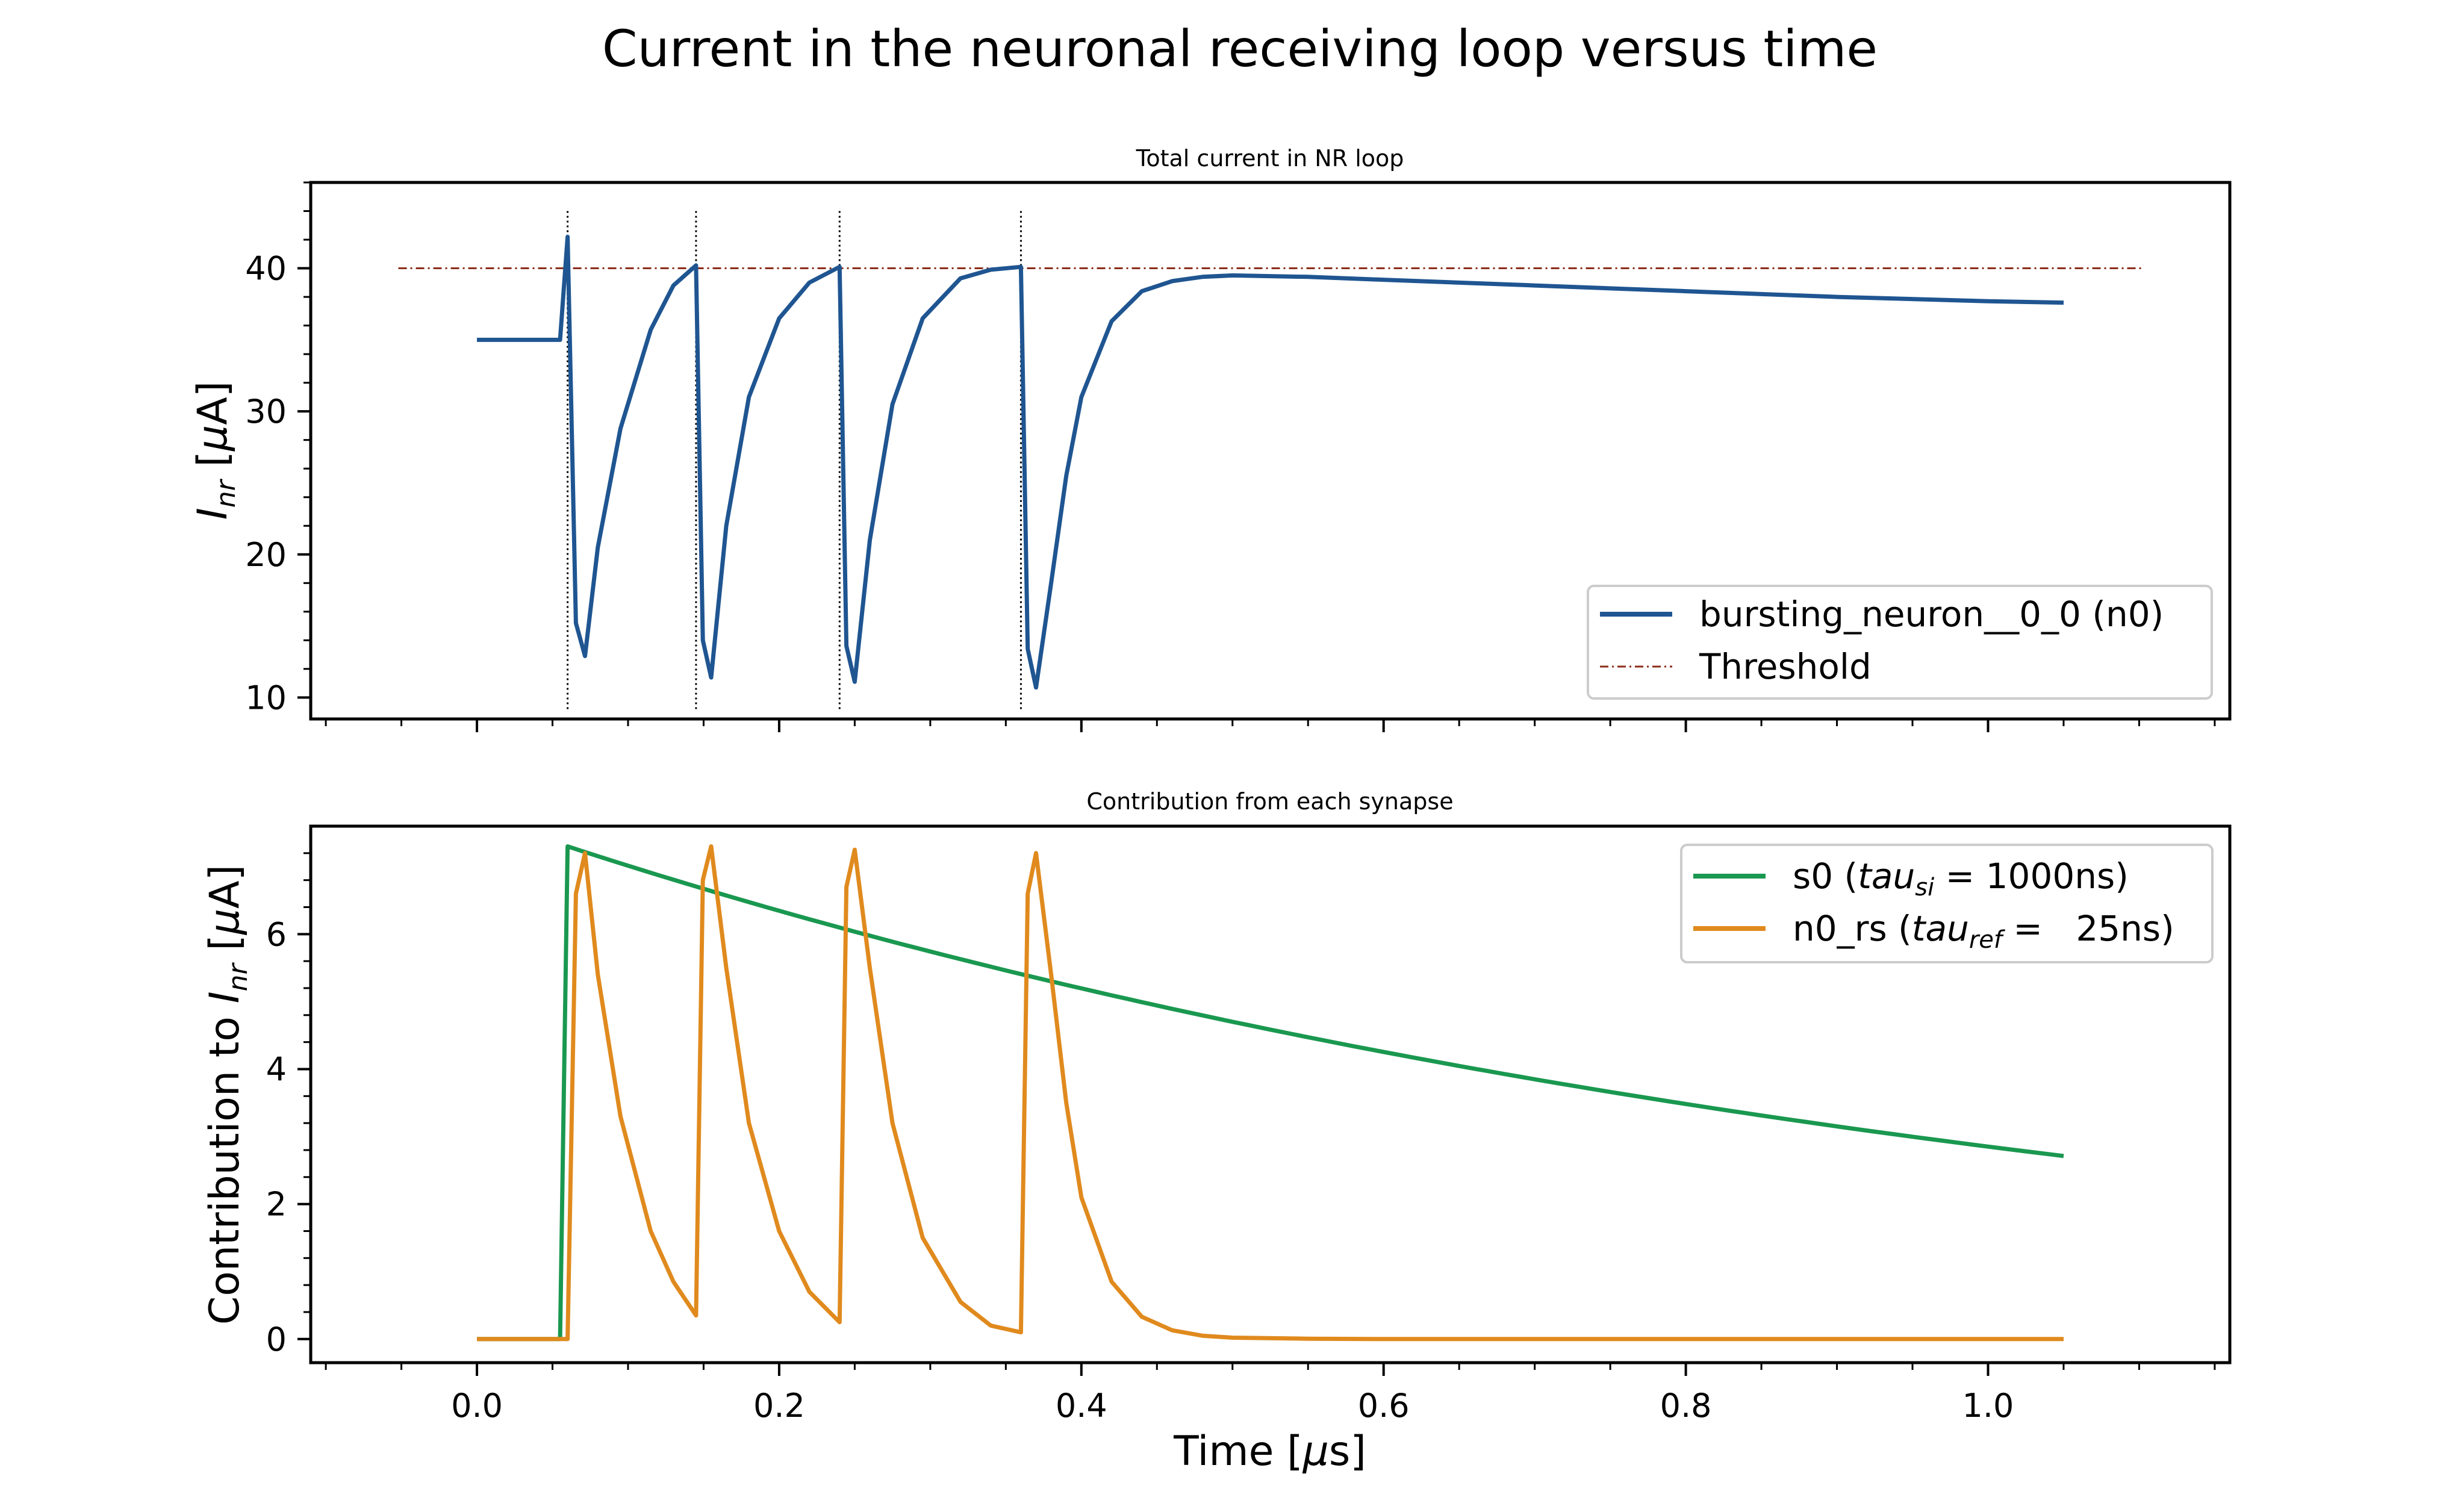  Describe the element at coordinates (266, 269) in the screenshot. I see `y-tick-label: 40` at that location.